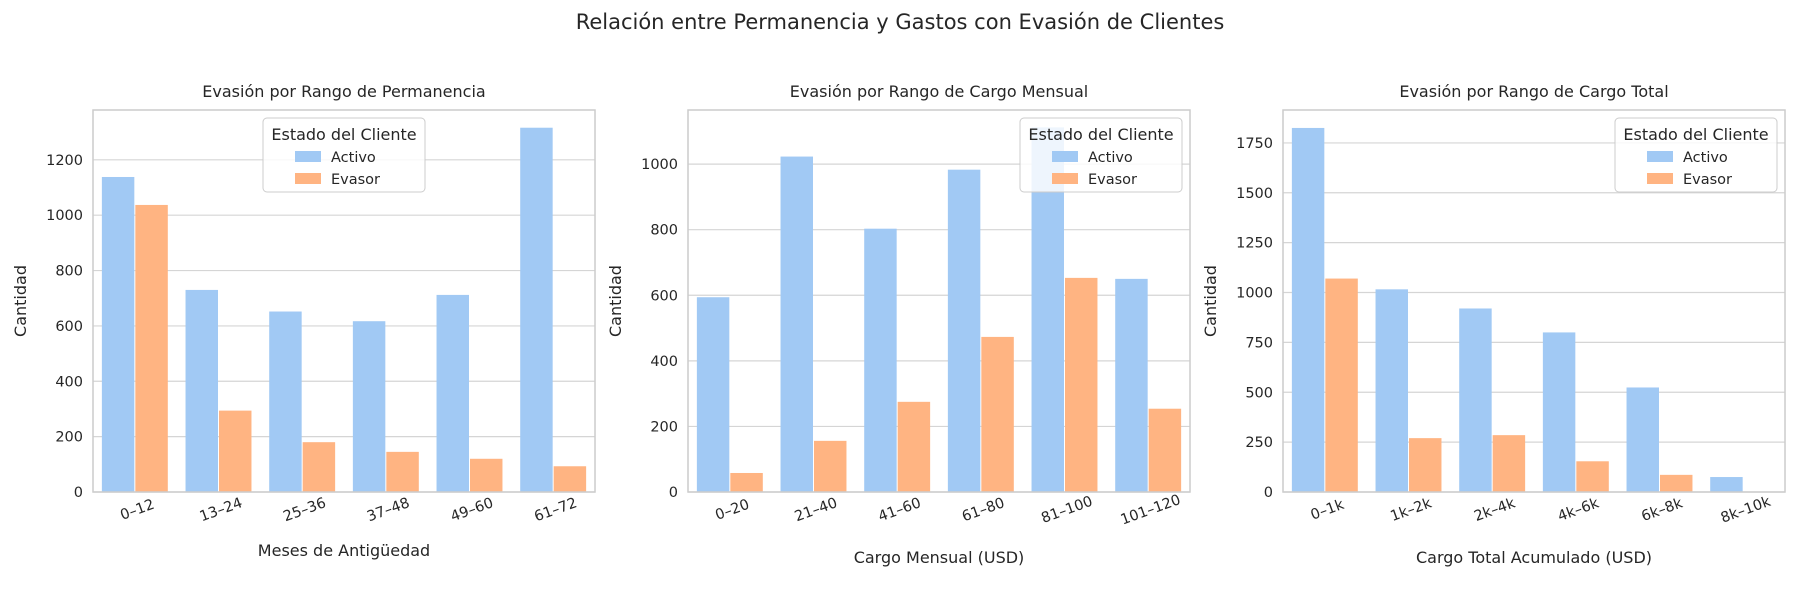 The width and height of the screenshot is (1800, 600). What do you see at coordinates (1259, 393) in the screenshot?
I see `y-tick-label: 500` at bounding box center [1259, 393].